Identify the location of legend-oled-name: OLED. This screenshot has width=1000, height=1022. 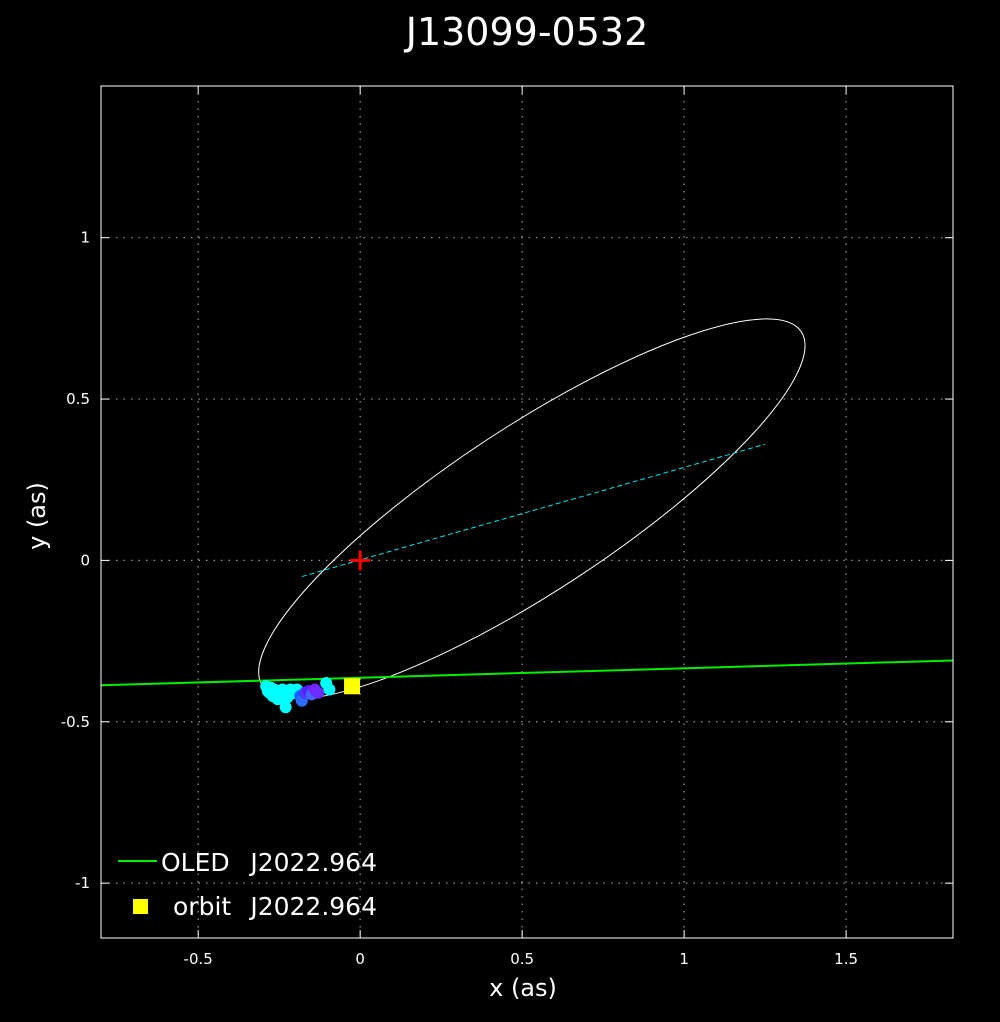
(195, 862).